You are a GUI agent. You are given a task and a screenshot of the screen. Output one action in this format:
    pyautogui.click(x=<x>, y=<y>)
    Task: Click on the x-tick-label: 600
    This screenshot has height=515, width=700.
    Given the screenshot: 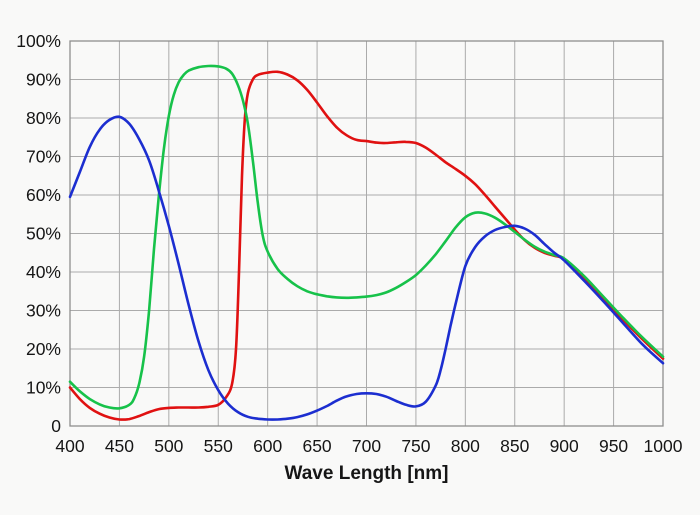 What is the action you would take?
    pyautogui.click(x=267, y=446)
    